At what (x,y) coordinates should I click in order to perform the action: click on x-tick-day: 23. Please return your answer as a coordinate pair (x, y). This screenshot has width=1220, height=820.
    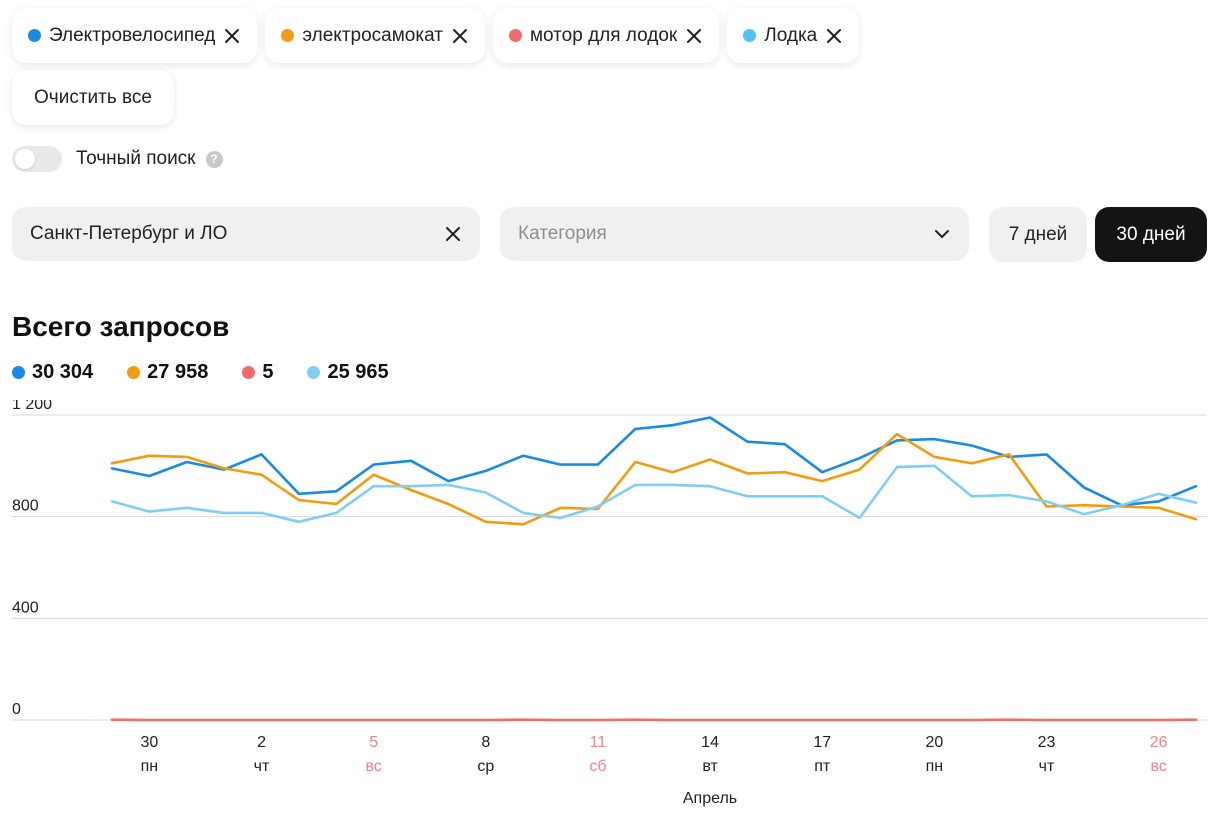
    Looking at the image, I should click on (1047, 742).